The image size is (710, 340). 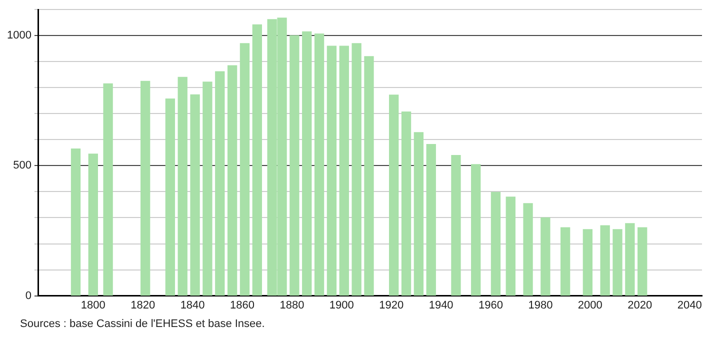 I want to click on x-tick-label: 1980, so click(x=540, y=305).